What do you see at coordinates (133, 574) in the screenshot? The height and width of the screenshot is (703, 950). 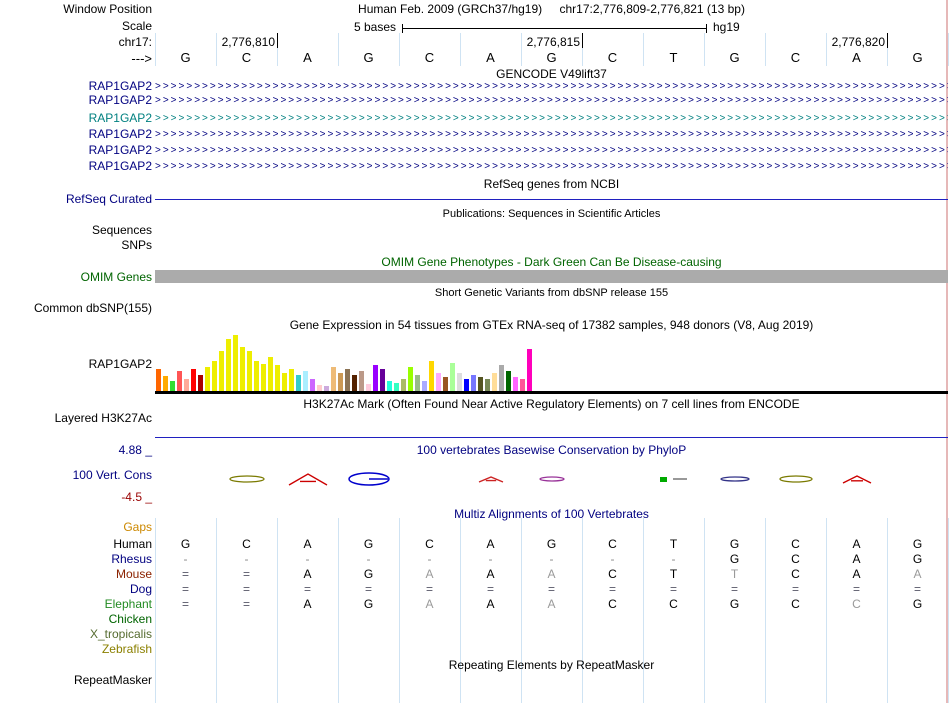 I see `species-label-mouse: Mouse` at bounding box center [133, 574].